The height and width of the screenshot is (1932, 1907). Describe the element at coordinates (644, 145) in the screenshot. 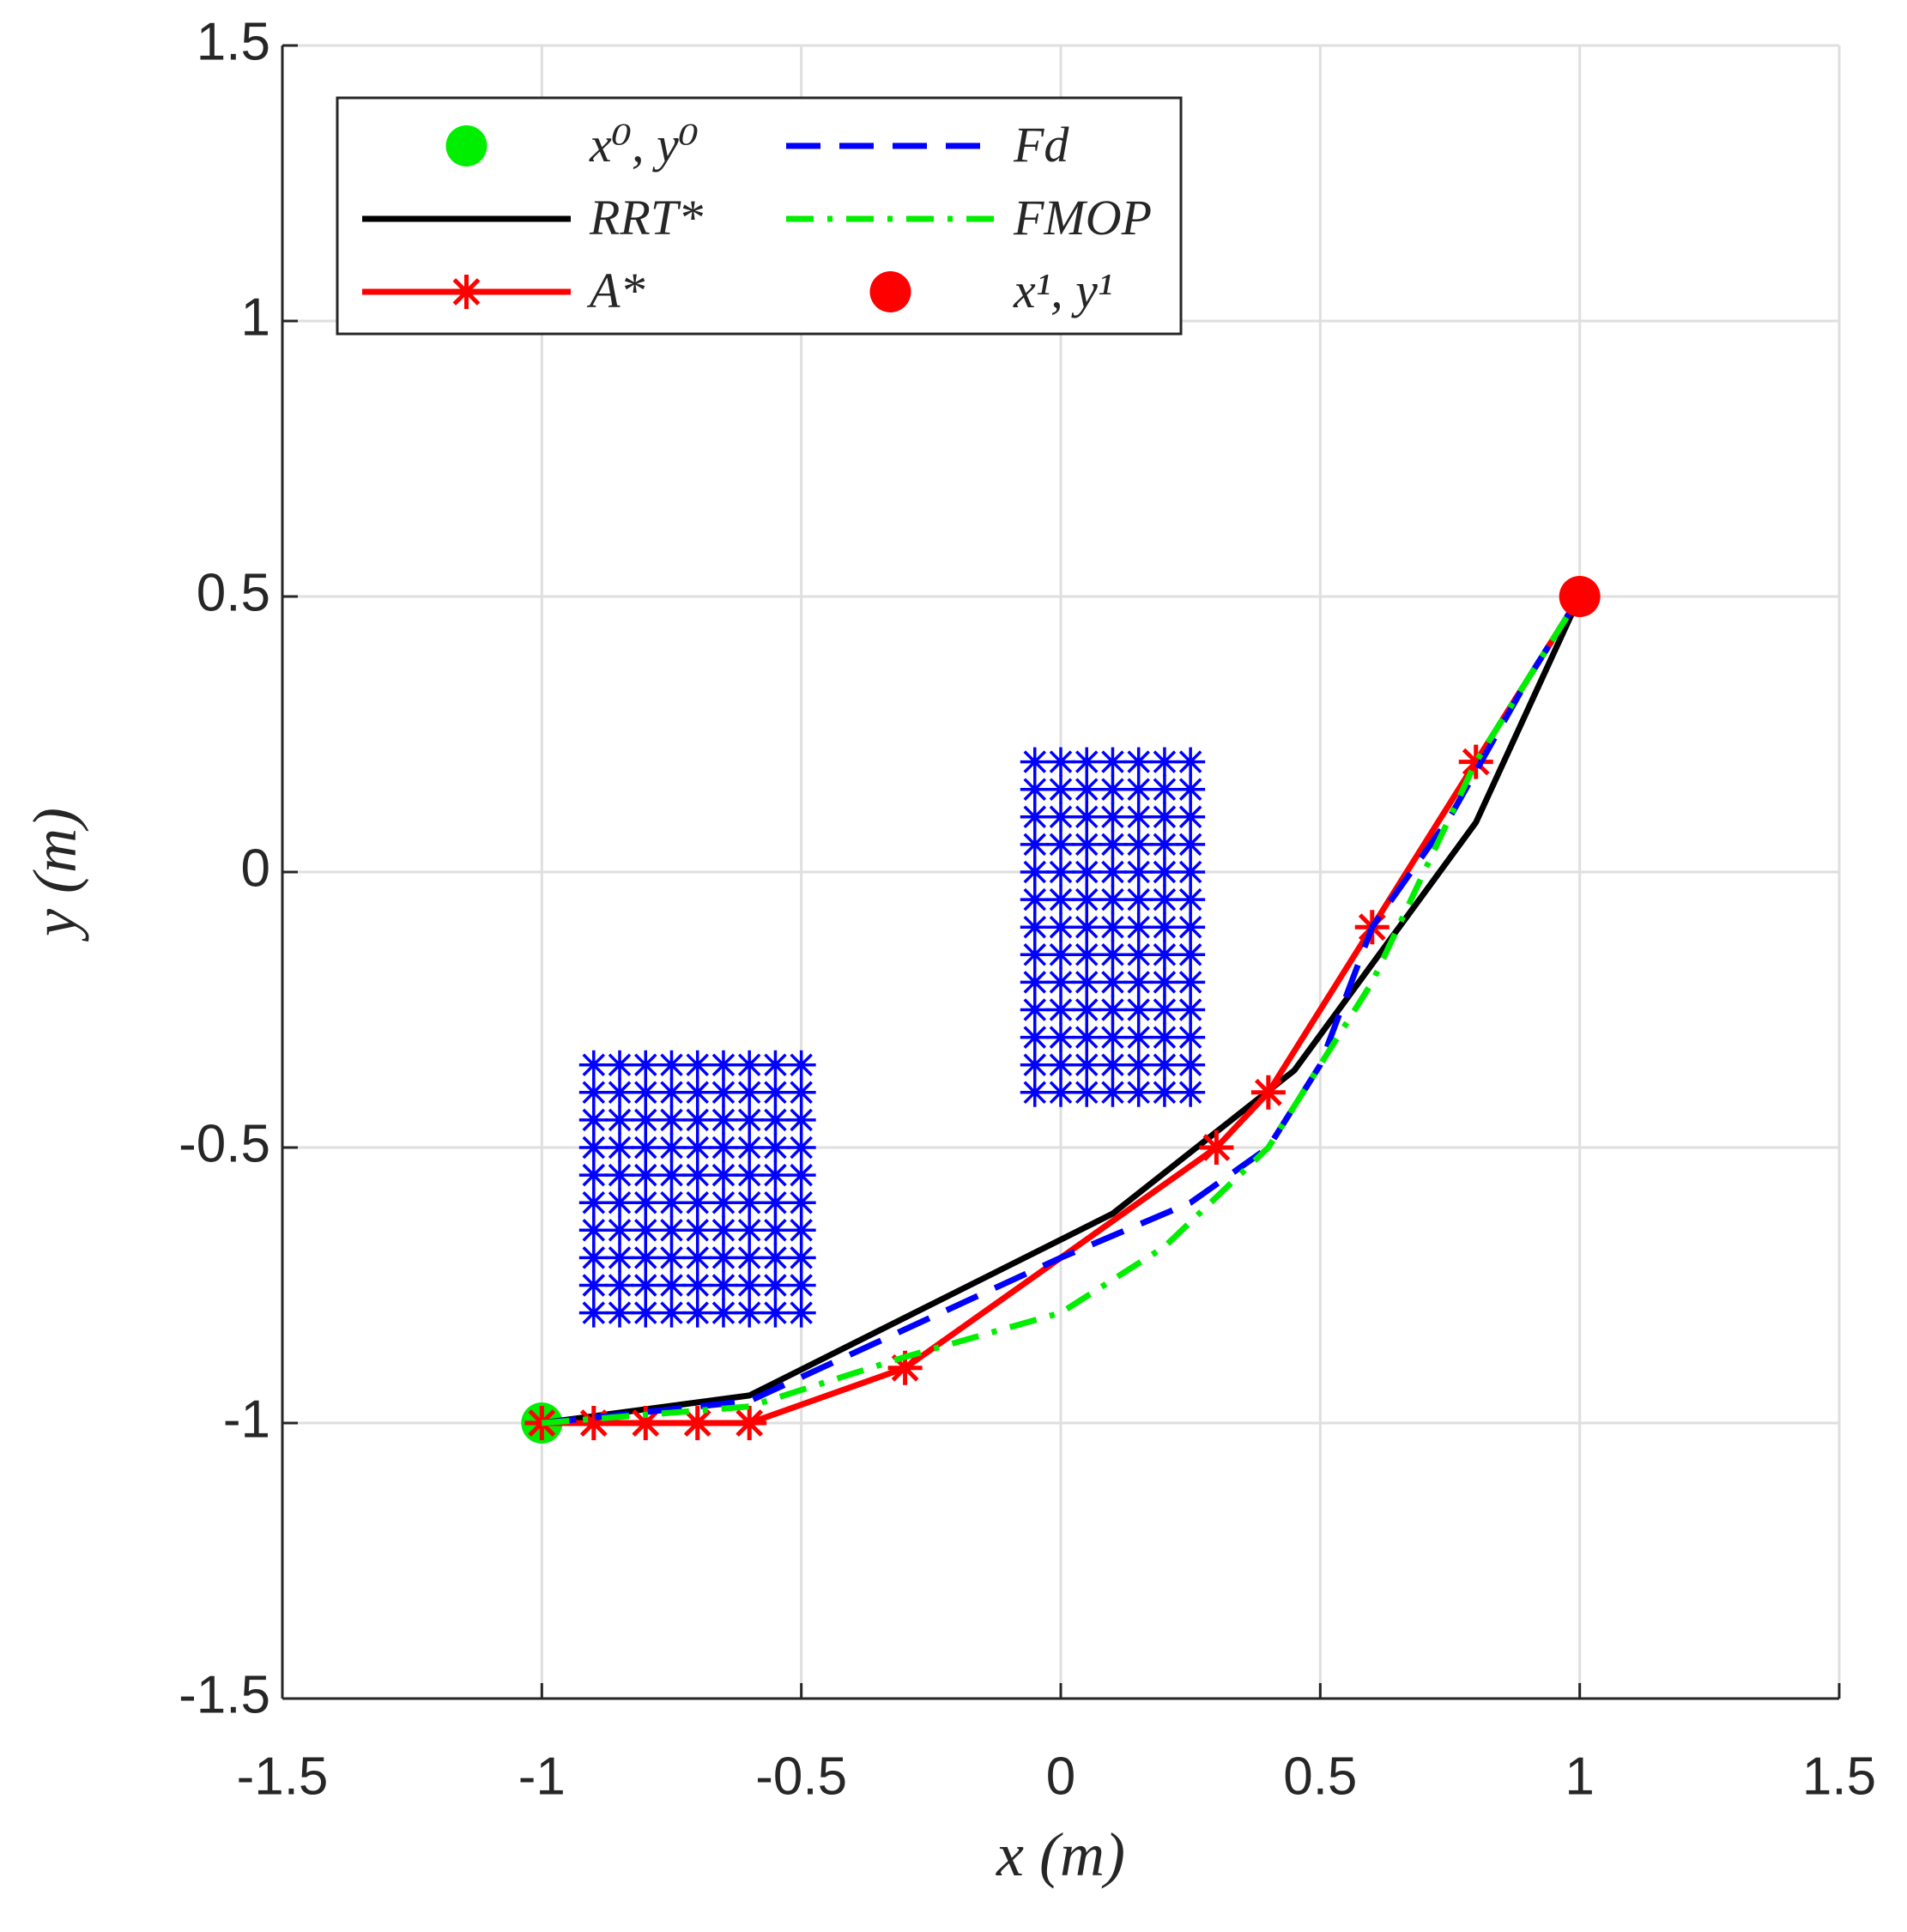

I see `legend-label: x⁰, y⁰` at that location.